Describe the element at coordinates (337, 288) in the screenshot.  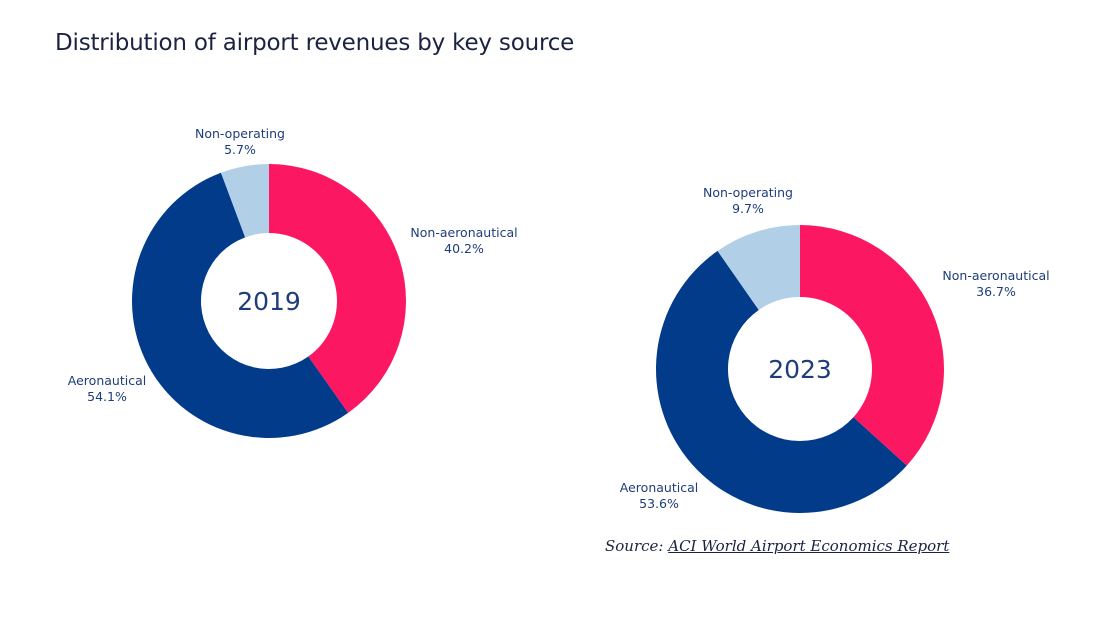
I see `slice-non-aeronautical-2019` at that location.